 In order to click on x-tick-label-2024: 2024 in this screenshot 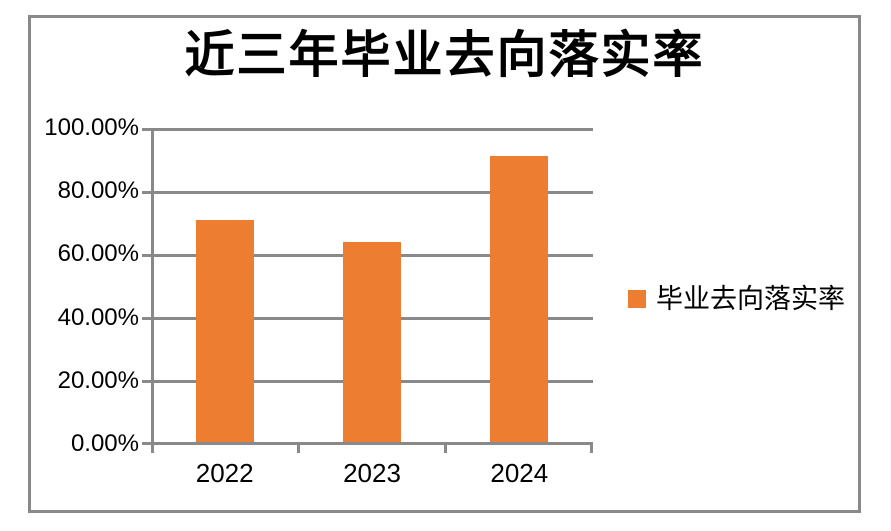, I will do `click(519, 473)`.